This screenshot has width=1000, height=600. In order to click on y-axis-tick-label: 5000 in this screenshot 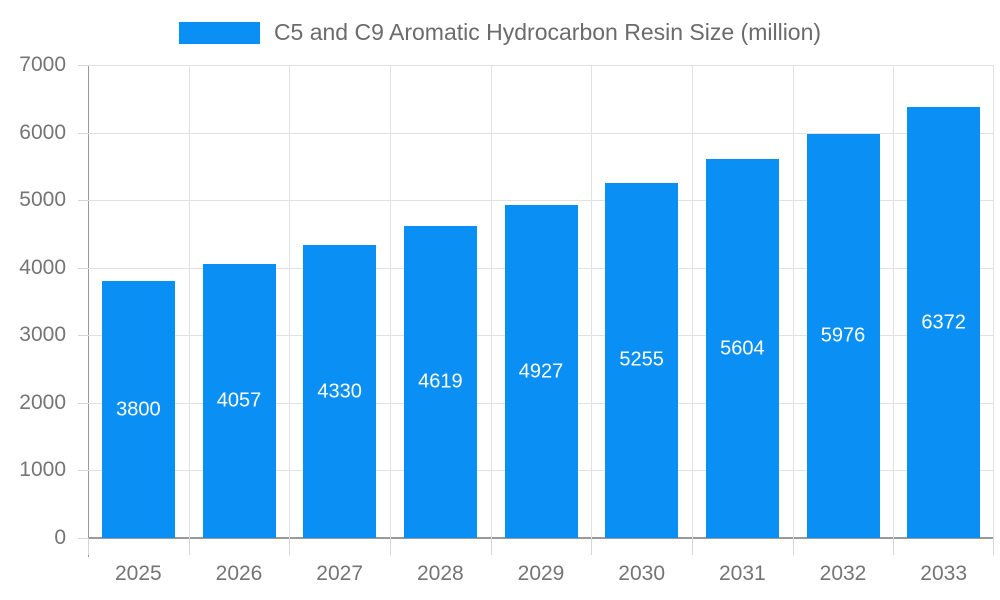, I will do `click(42, 200)`.